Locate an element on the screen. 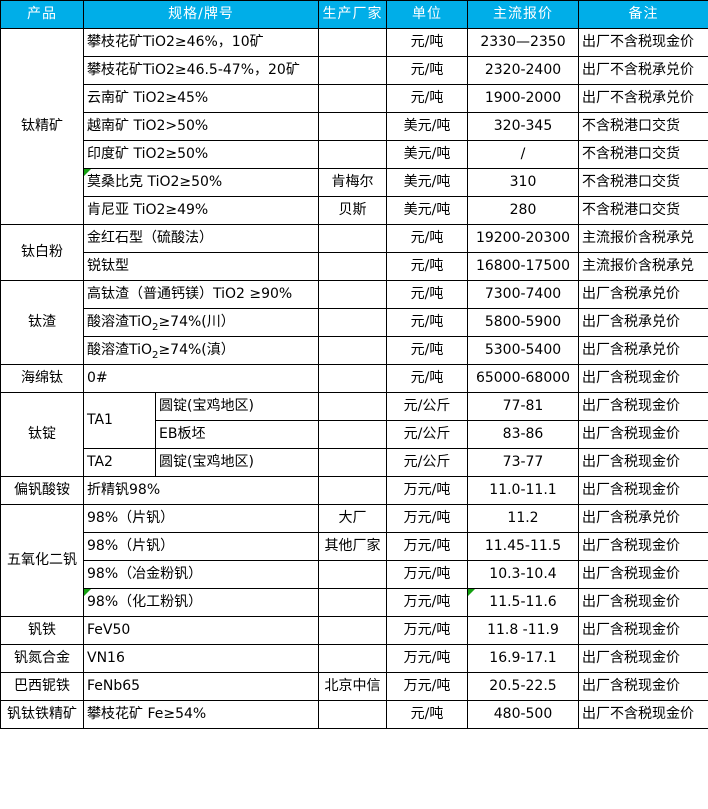 The image size is (708, 809). table-row: 印度矿 TiO2≥50% 美元/吨 / 不含税港口交货 is located at coordinates (354, 154).